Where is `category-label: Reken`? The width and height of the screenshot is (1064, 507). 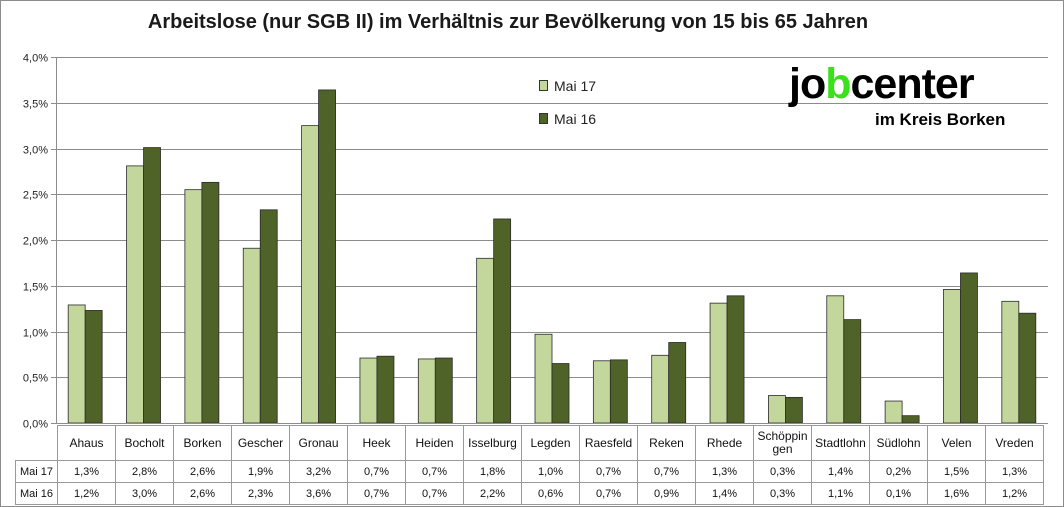 category-label: Reken is located at coordinates (666, 443).